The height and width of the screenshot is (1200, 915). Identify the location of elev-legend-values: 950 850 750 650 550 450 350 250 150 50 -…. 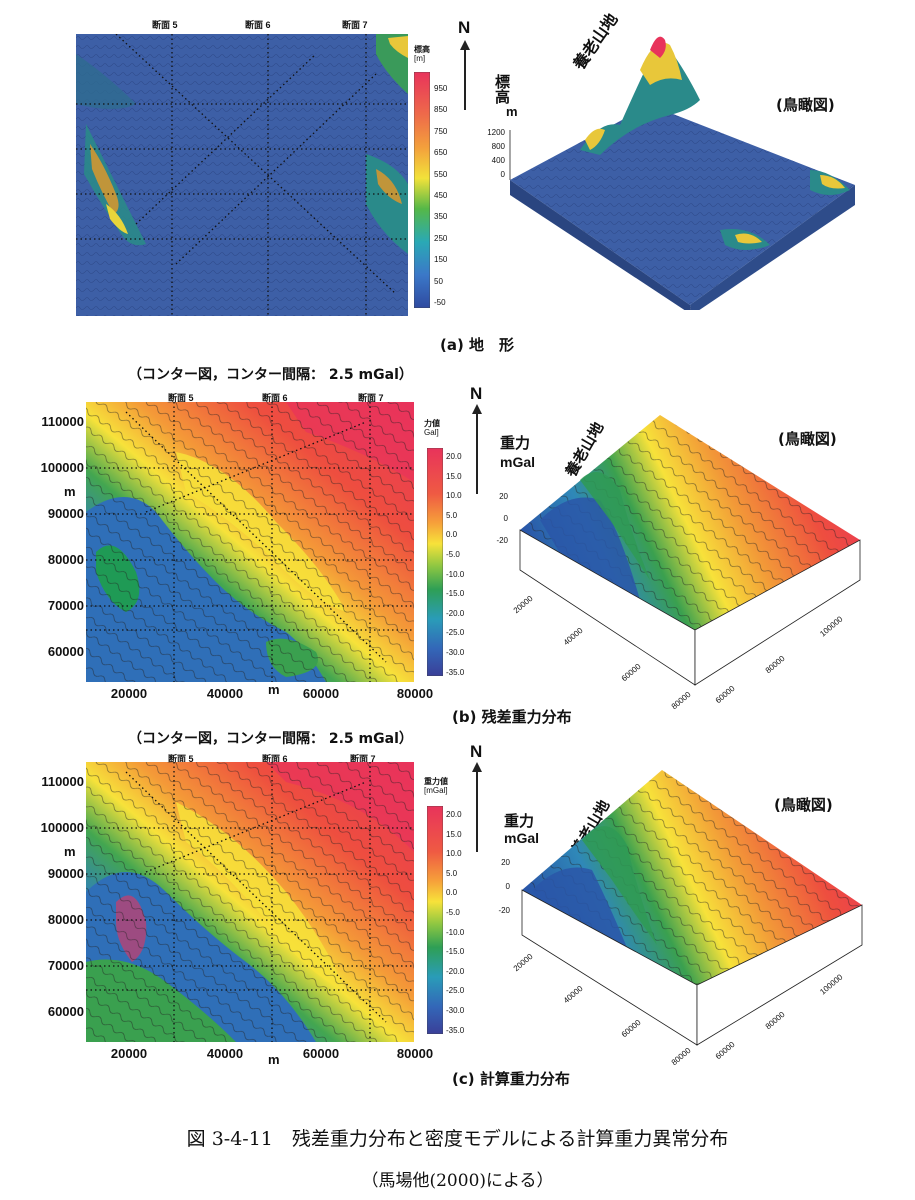
(449, 201).